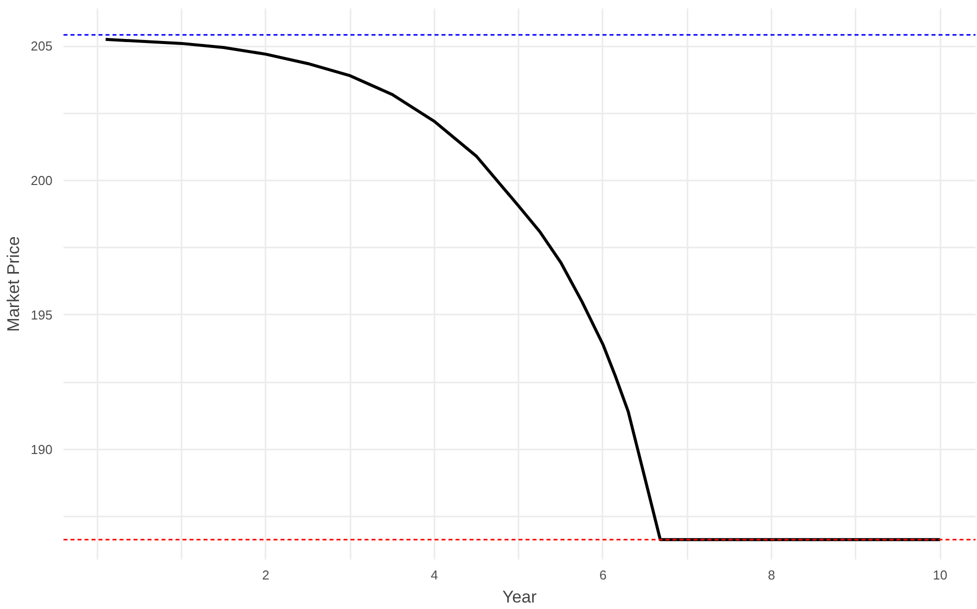 This screenshot has height=609, width=977. What do you see at coordinates (266, 575) in the screenshot?
I see `x-tick-label: 2` at bounding box center [266, 575].